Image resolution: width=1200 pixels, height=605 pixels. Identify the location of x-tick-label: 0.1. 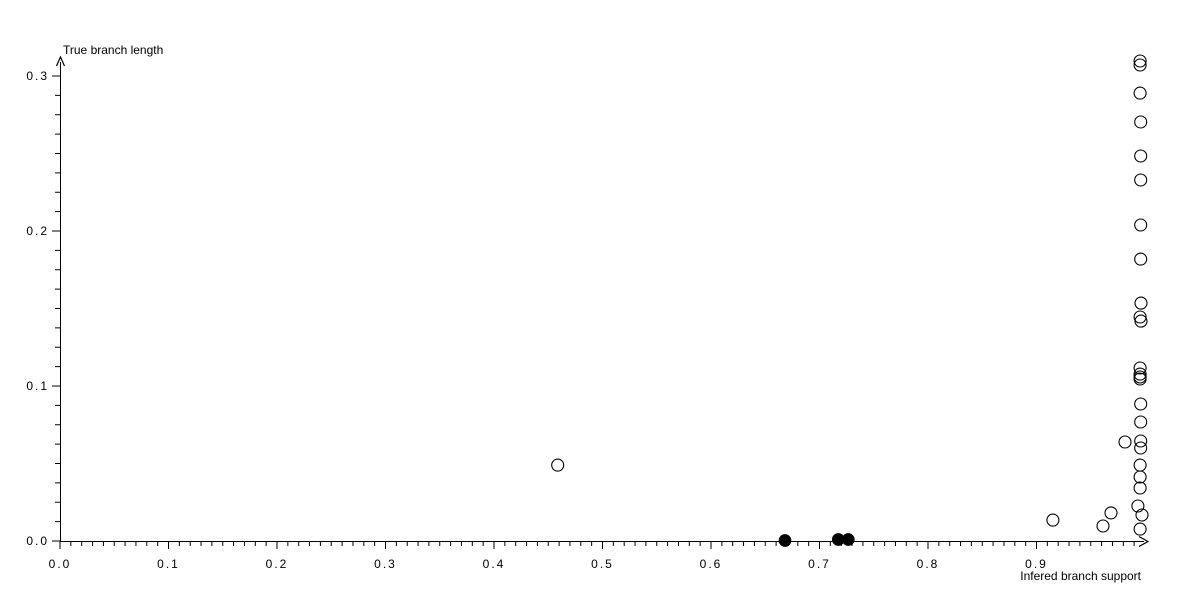
(168, 564).